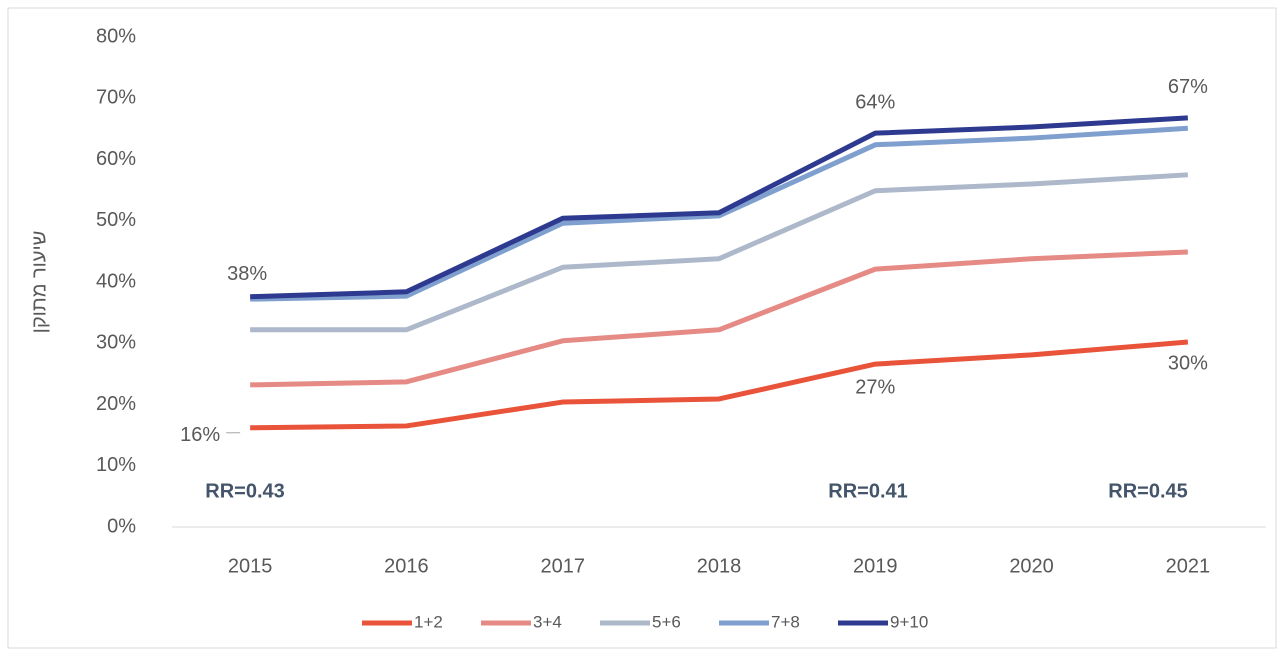 This screenshot has width=1286, height=658. Describe the element at coordinates (116, 465) in the screenshot. I see `y-tick-label: 10%` at that location.